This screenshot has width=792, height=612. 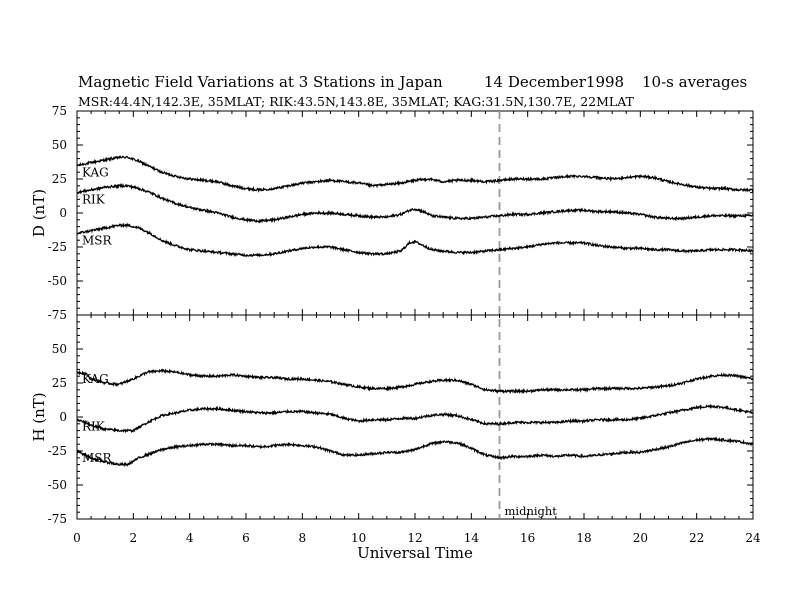 What do you see at coordinates (246, 538) in the screenshot?
I see `x-tick-label: 6` at bounding box center [246, 538].